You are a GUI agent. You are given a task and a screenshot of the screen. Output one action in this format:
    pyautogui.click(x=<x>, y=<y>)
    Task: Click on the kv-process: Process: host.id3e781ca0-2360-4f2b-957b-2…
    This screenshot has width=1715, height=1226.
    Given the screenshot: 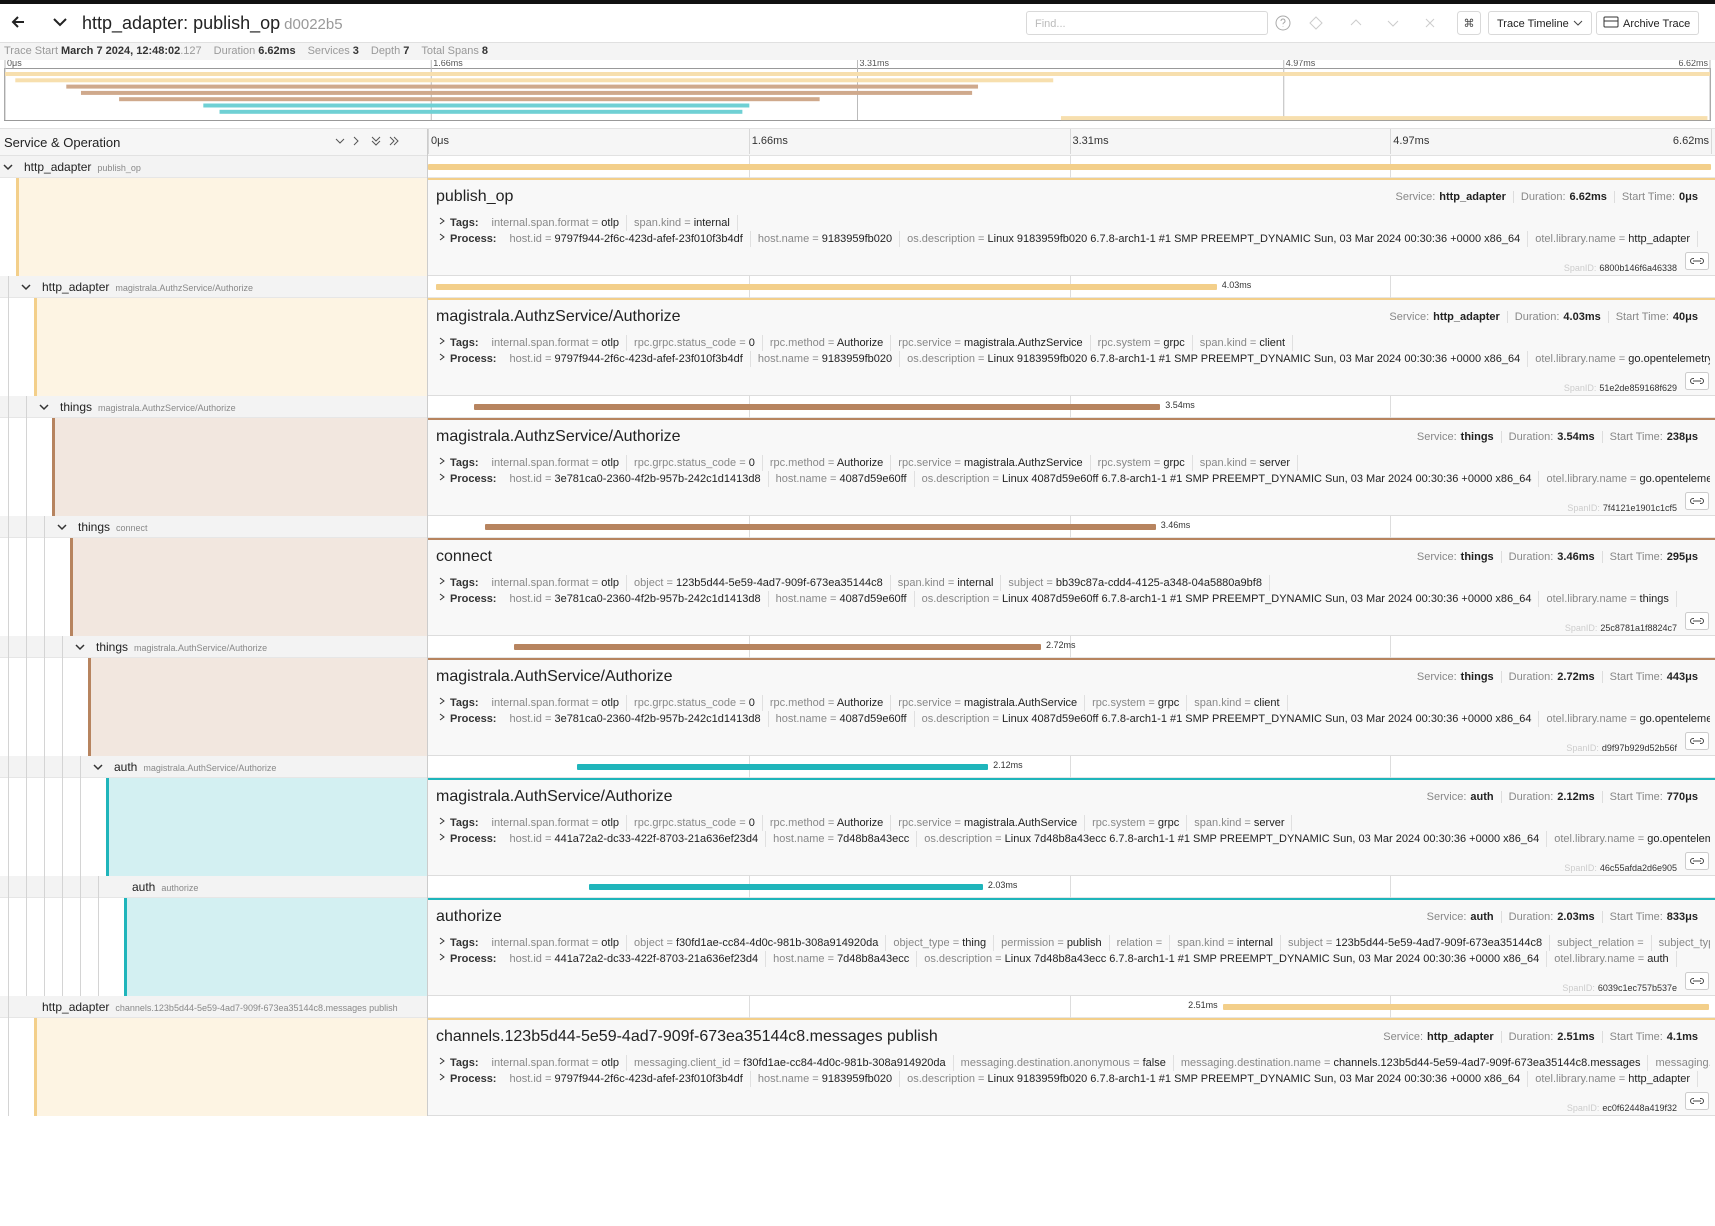 What is the action you would take?
    pyautogui.click(x=1074, y=719)
    